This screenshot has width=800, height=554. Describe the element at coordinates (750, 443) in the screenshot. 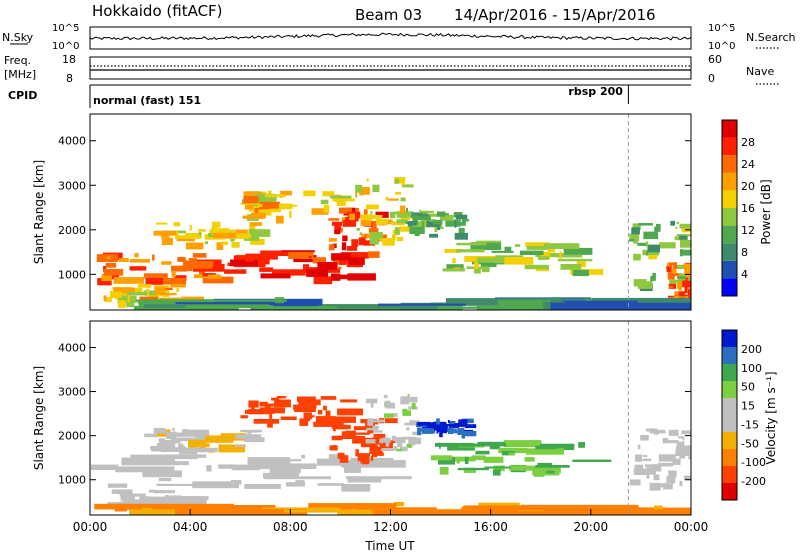

I see `colorbar-tick: -50` at that location.